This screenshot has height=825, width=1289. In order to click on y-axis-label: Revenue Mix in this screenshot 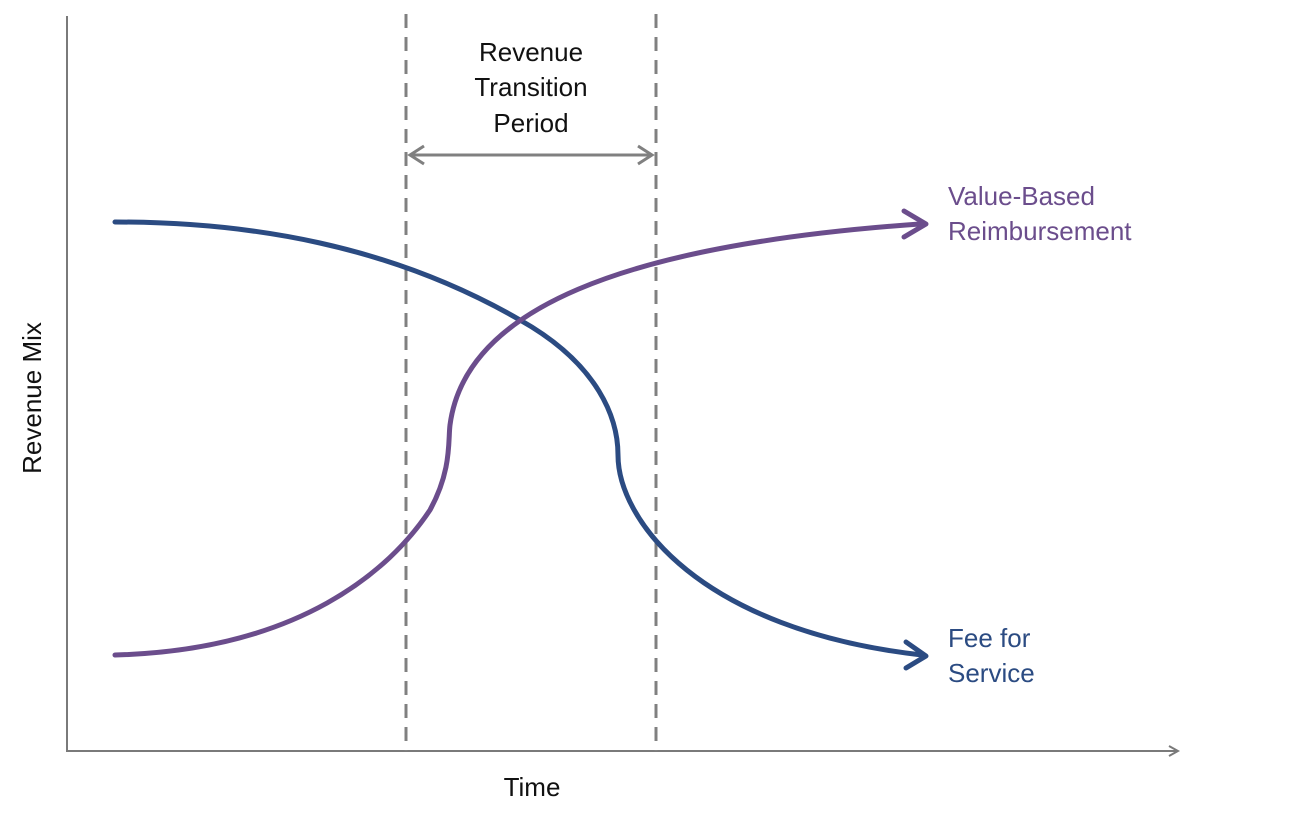, I will do `click(32, 398)`.